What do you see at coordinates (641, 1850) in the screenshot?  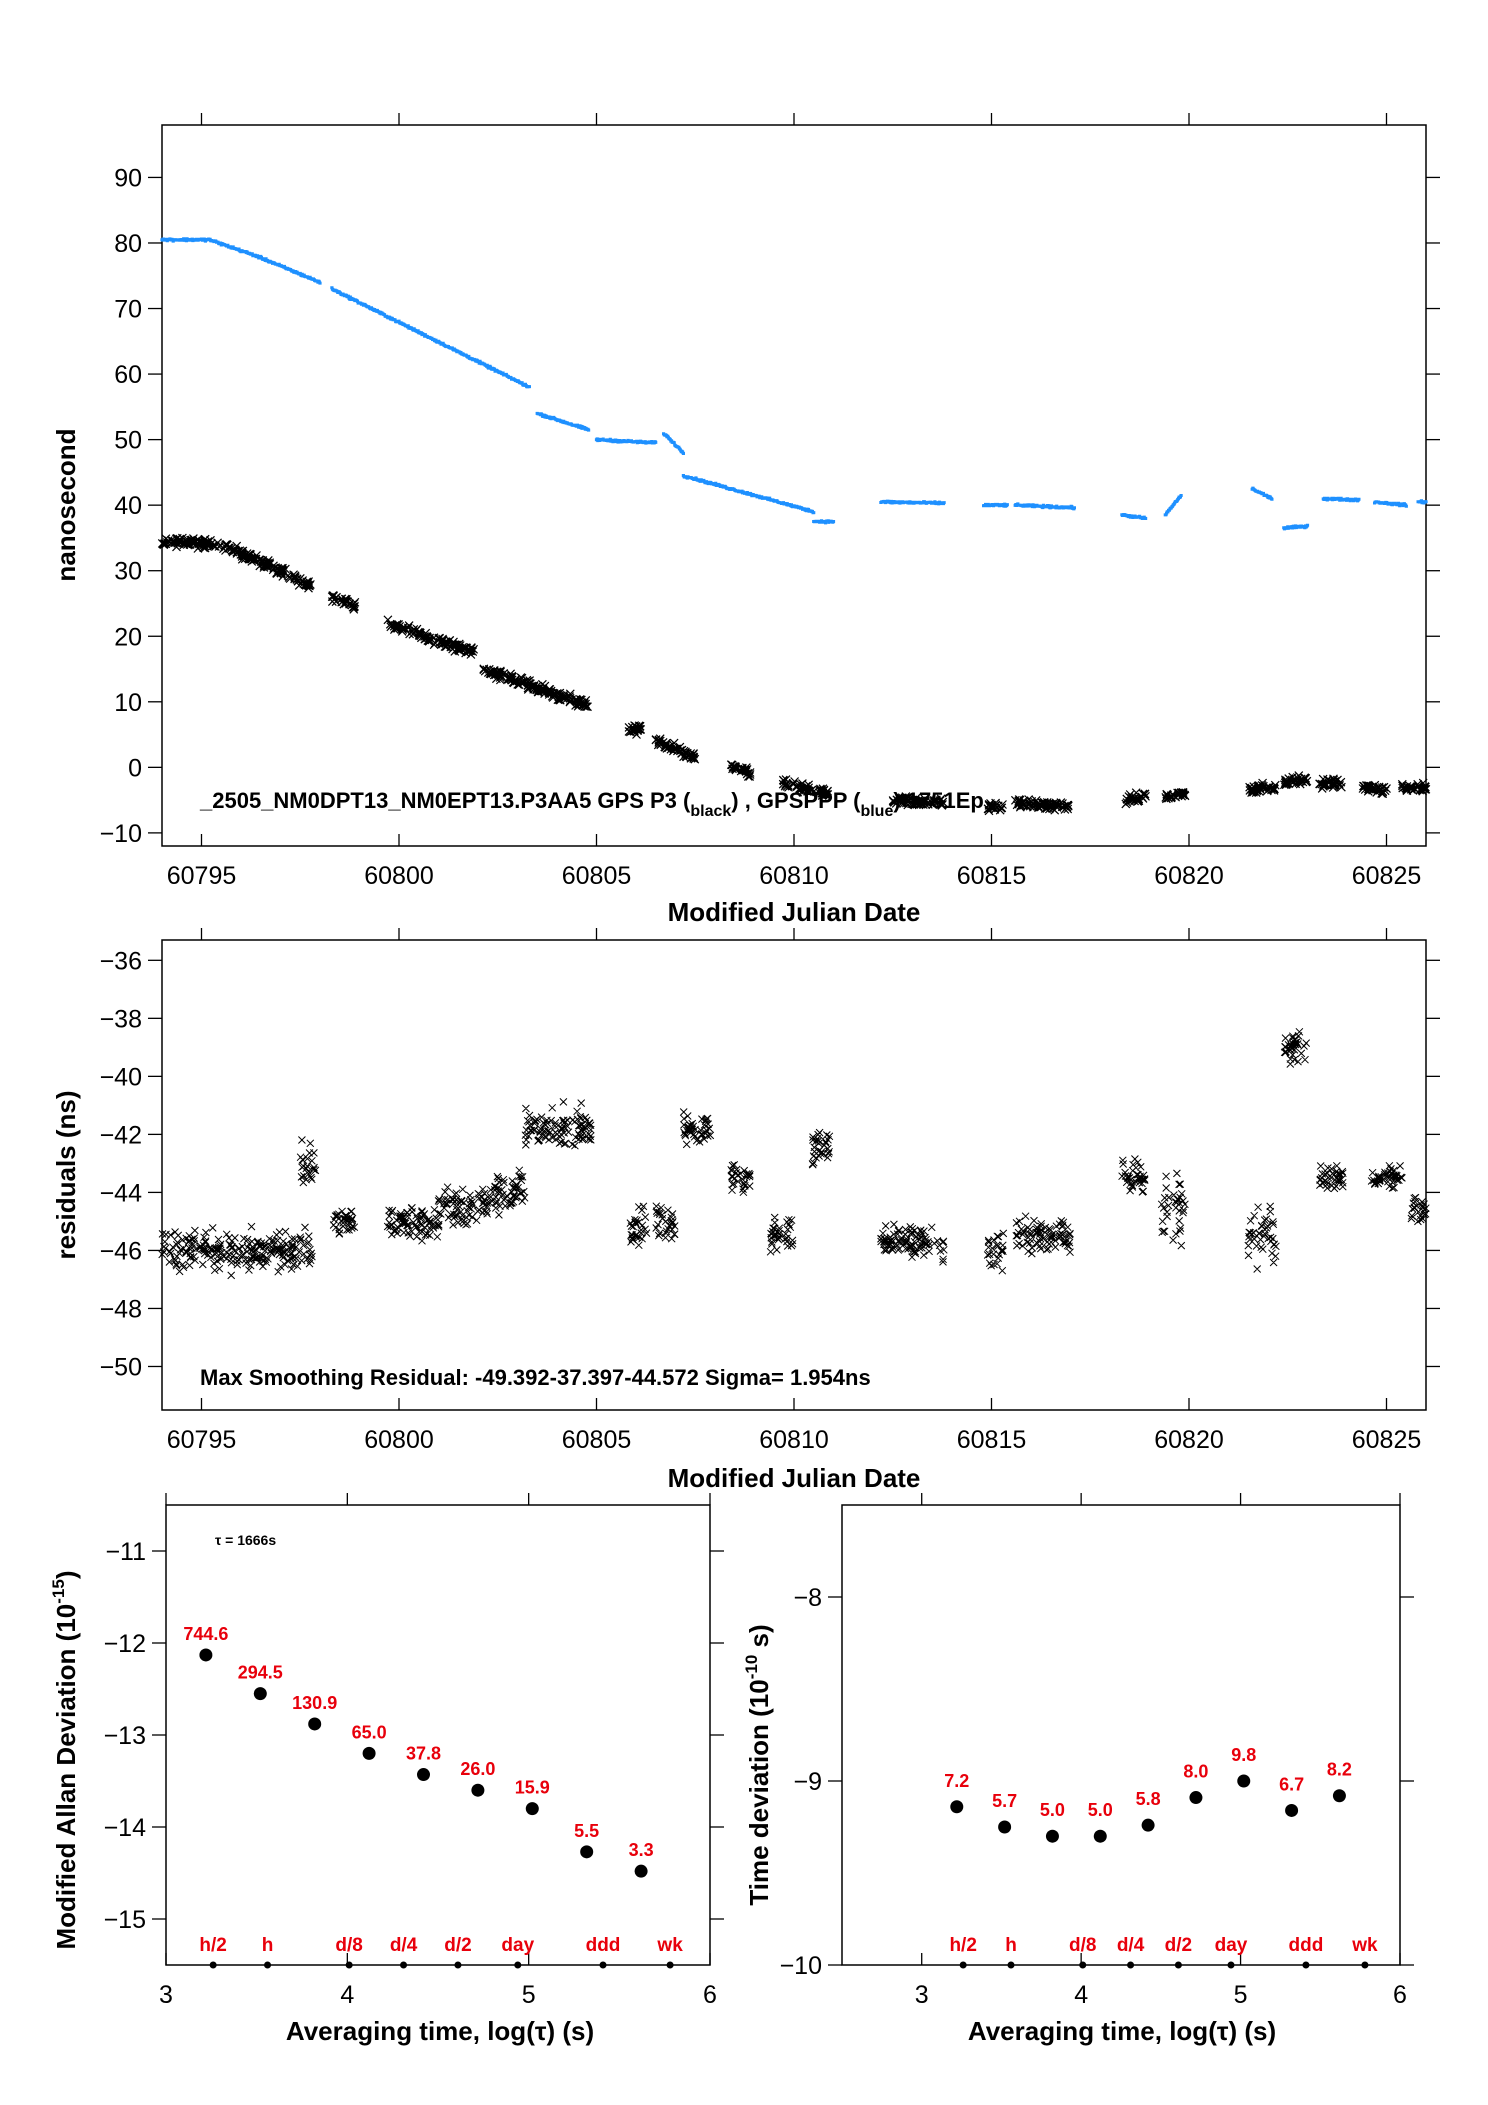 I see `deviation-point-label: 3.3` at bounding box center [641, 1850].